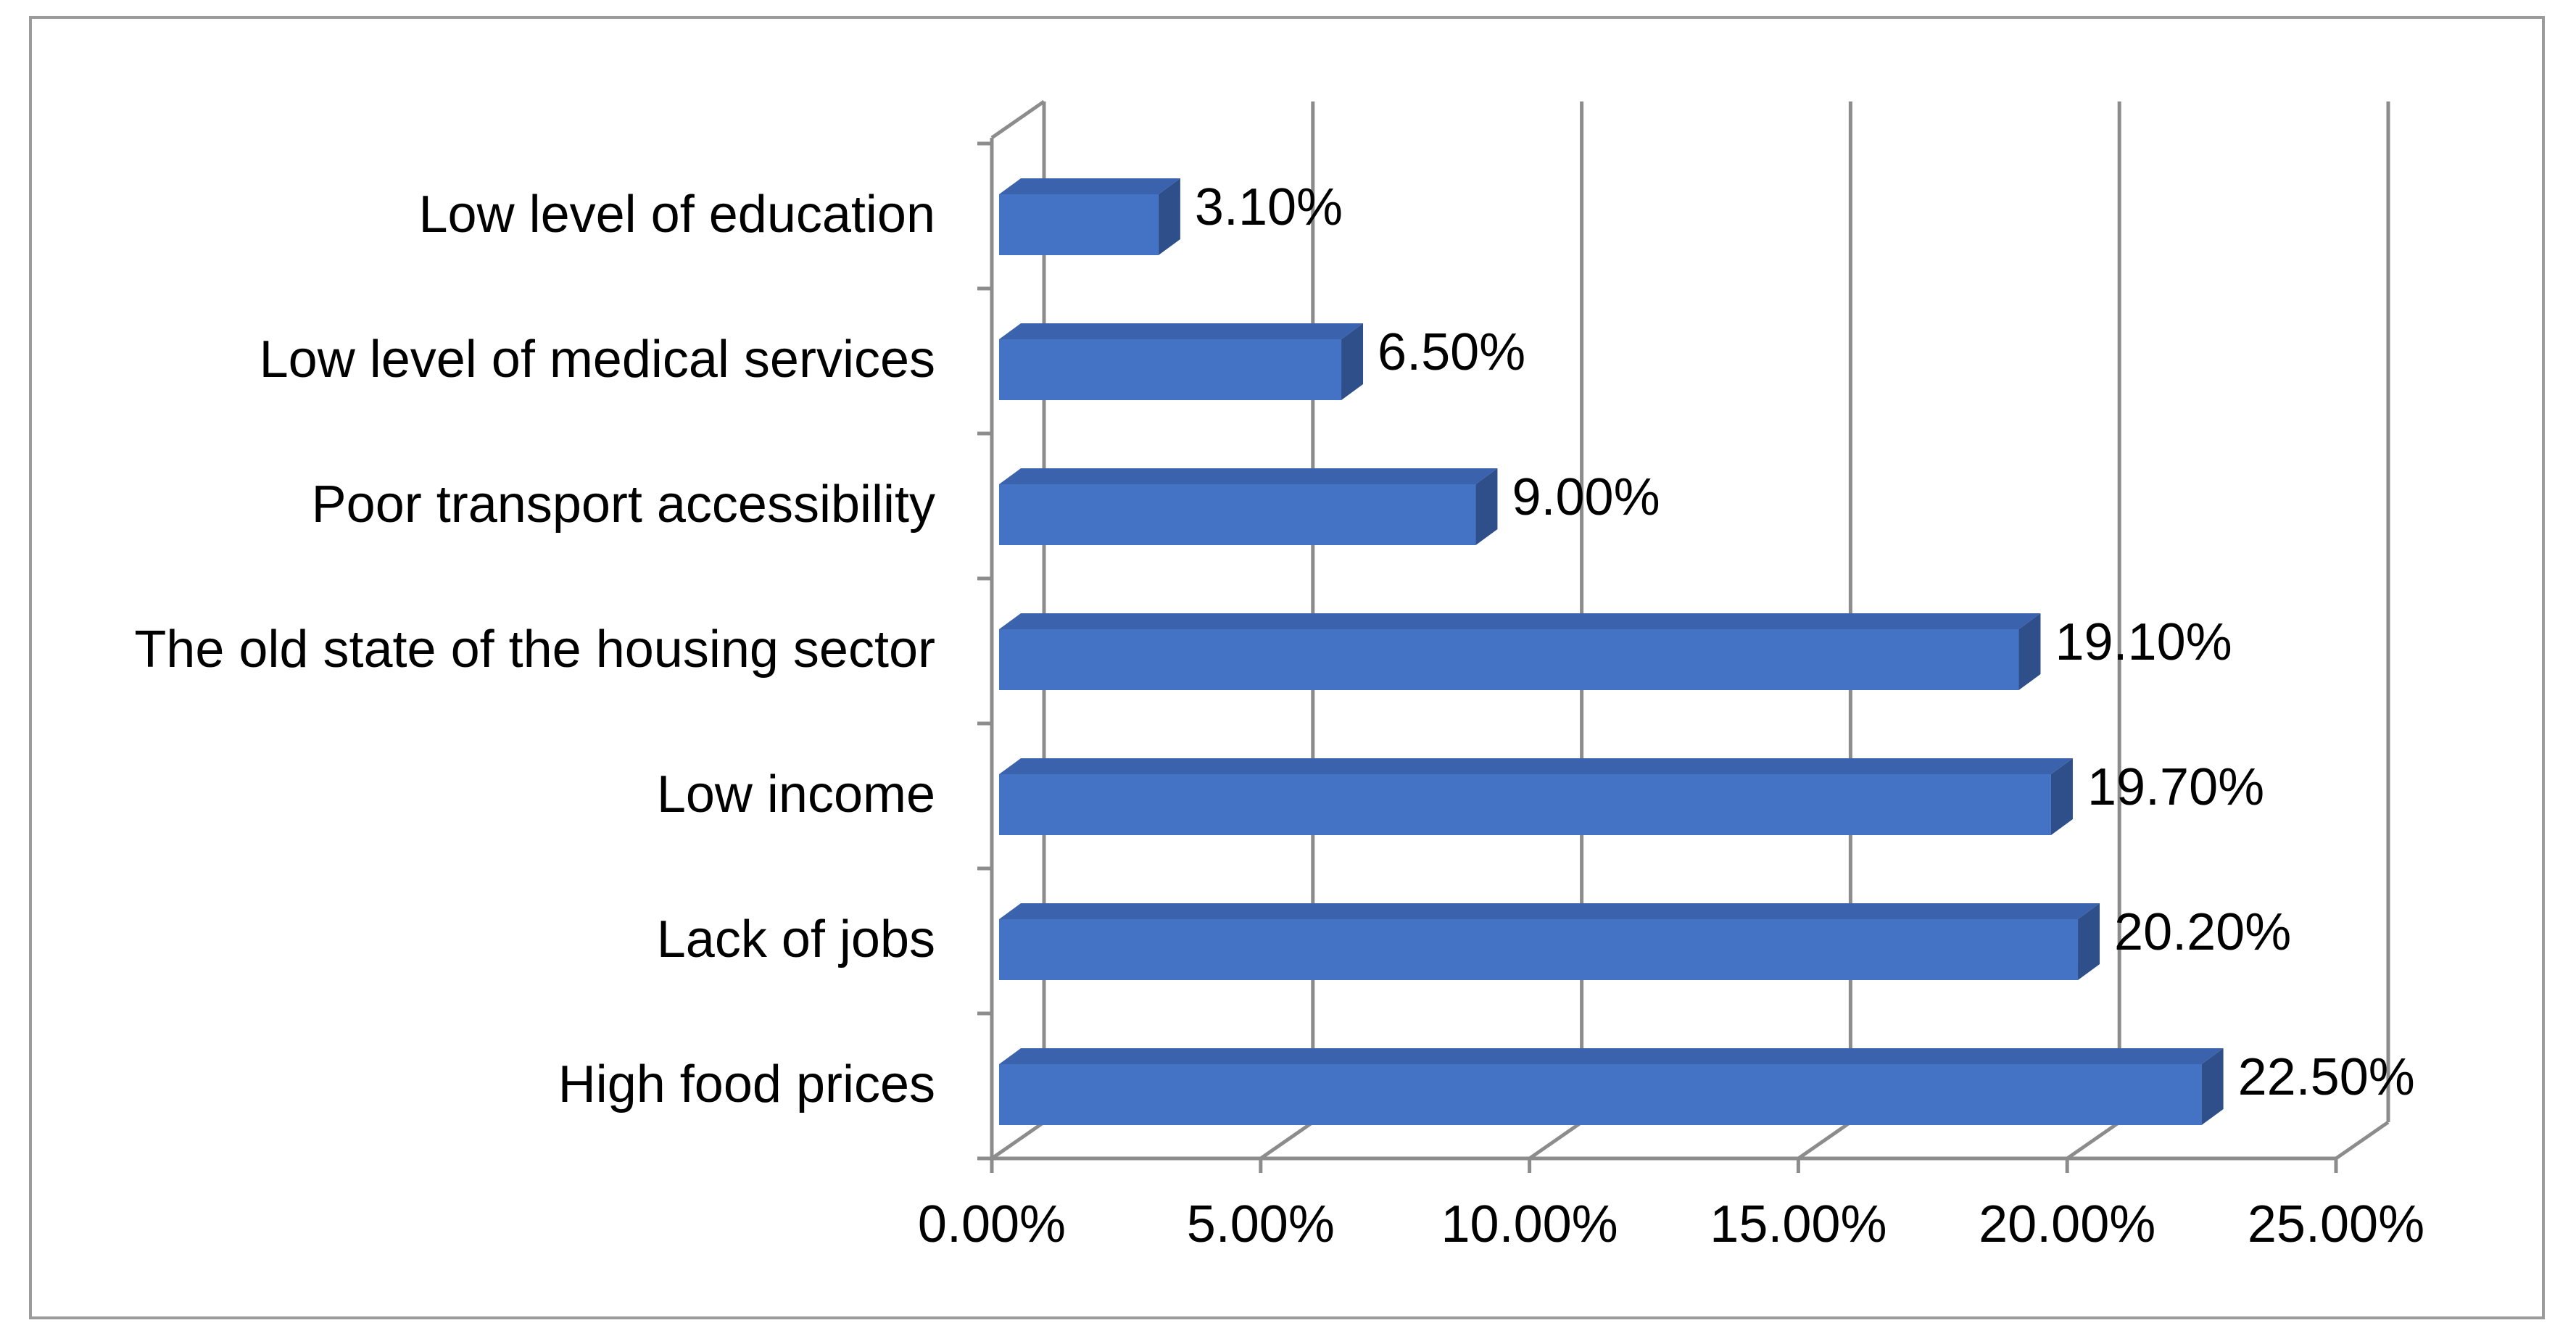  Describe the element at coordinates (1798, 1224) in the screenshot. I see `x-tick-label: 15.00%` at that location.